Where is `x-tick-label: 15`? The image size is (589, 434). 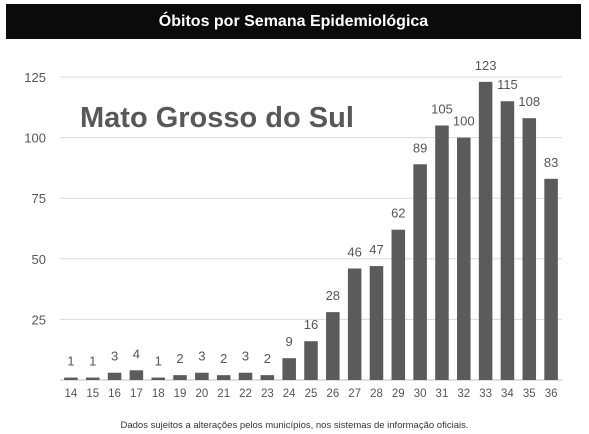 x-tick-label: 15 is located at coordinates (92, 394).